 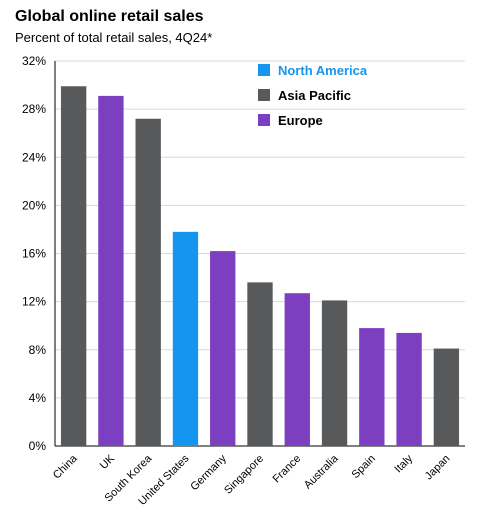 I want to click on y-tick-label: 8%, so click(x=38, y=350).